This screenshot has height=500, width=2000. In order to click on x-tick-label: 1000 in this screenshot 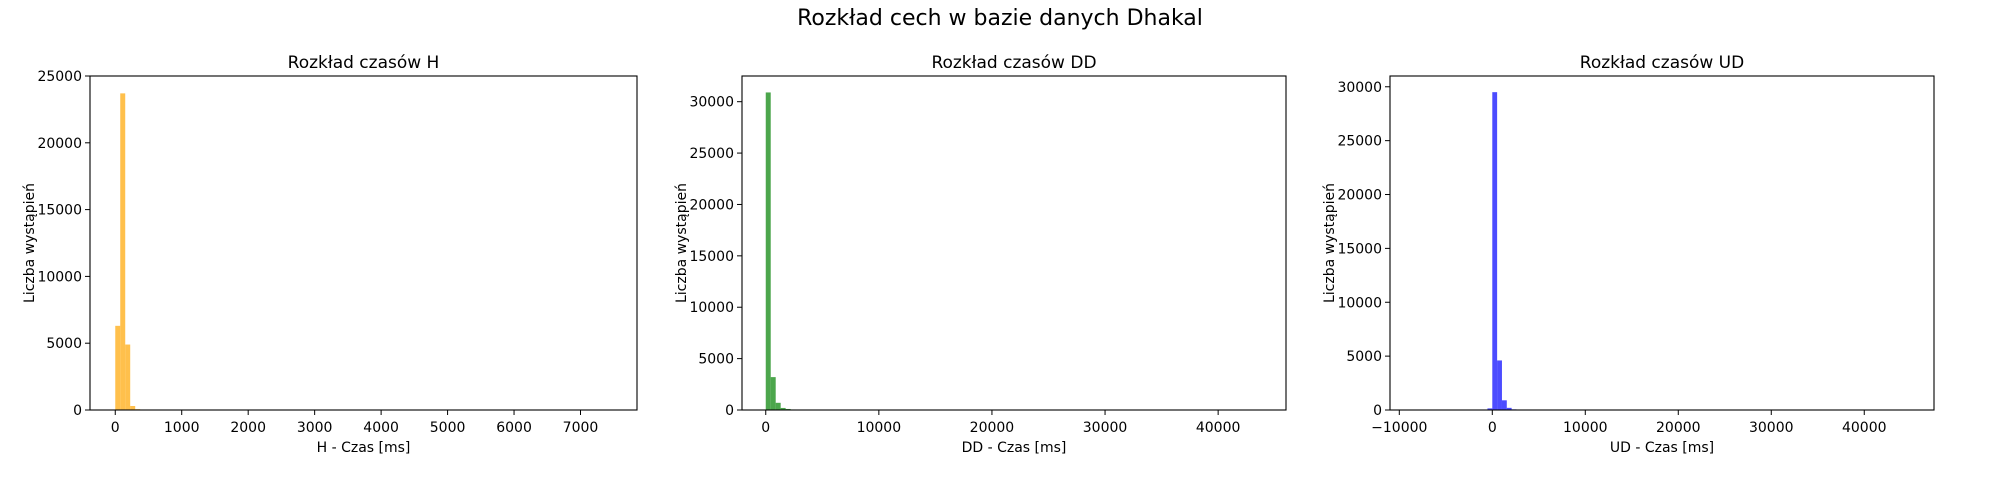, I will do `click(182, 428)`.